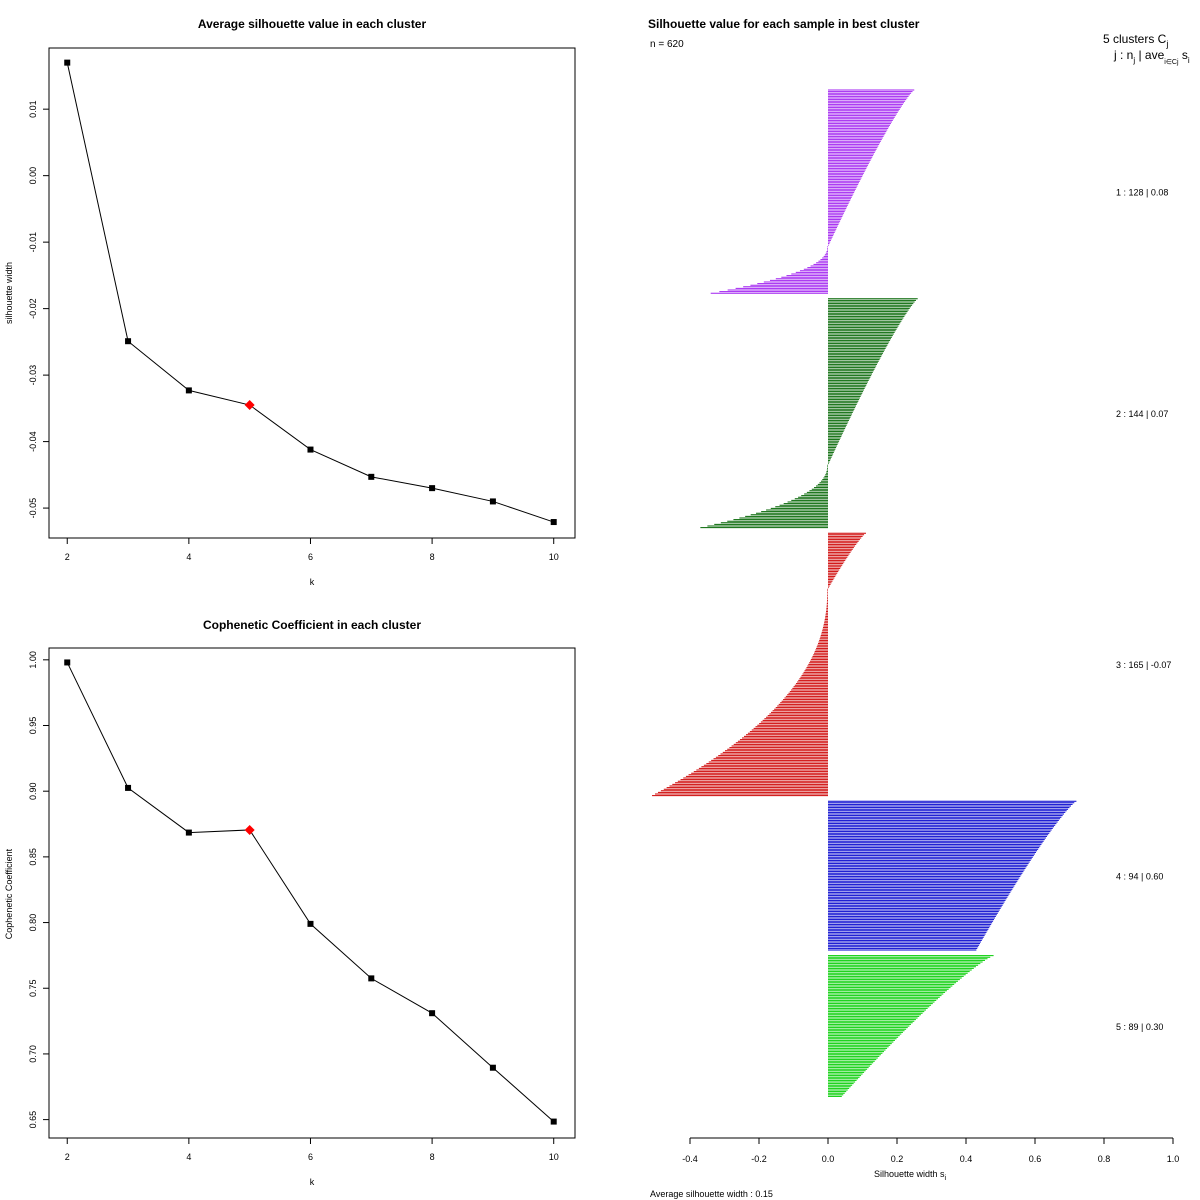  I want to click on subheader-sub1: j, so click(1133, 60).